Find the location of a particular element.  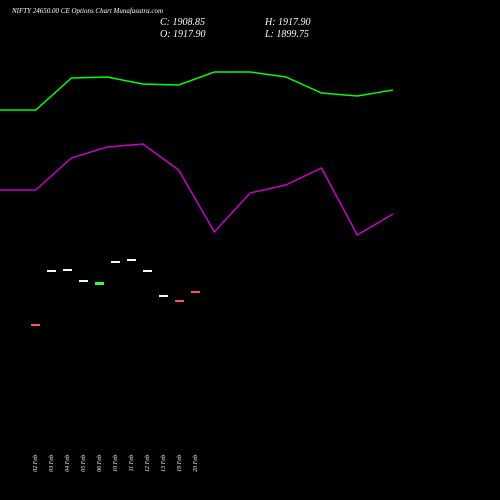

x-tick-label: 12 Feb is located at coordinates (148, 463).